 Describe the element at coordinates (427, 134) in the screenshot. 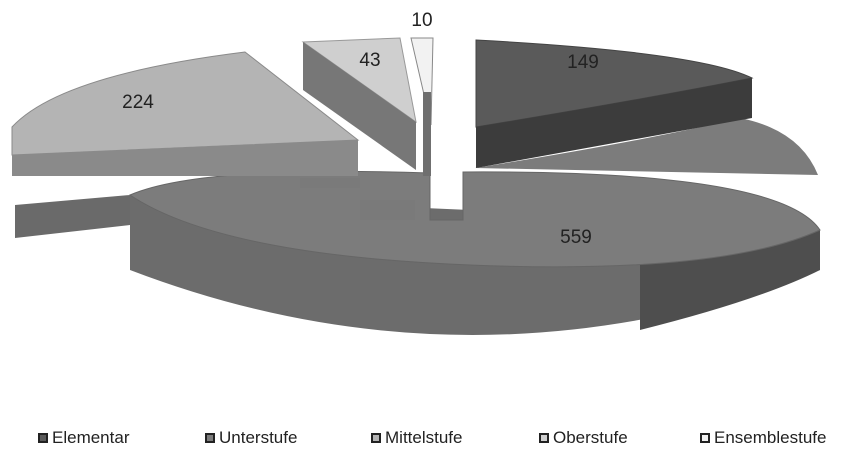

I see `slice-ensemblestufe-side` at that location.